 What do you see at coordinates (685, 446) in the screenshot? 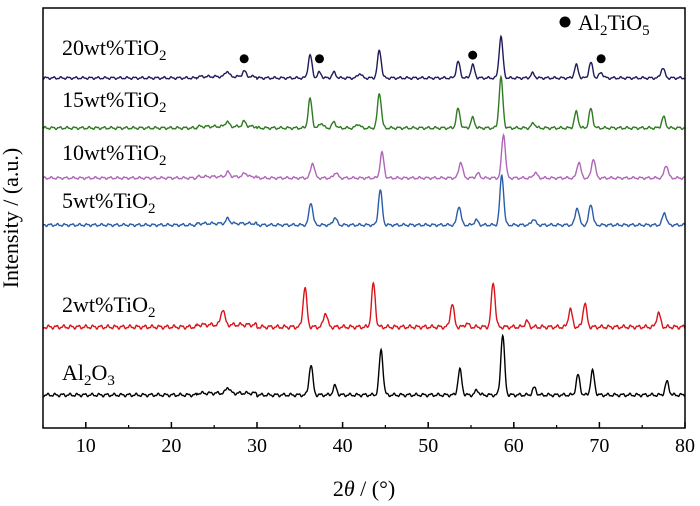
I see `x-tick-label-7: 80` at bounding box center [685, 446].